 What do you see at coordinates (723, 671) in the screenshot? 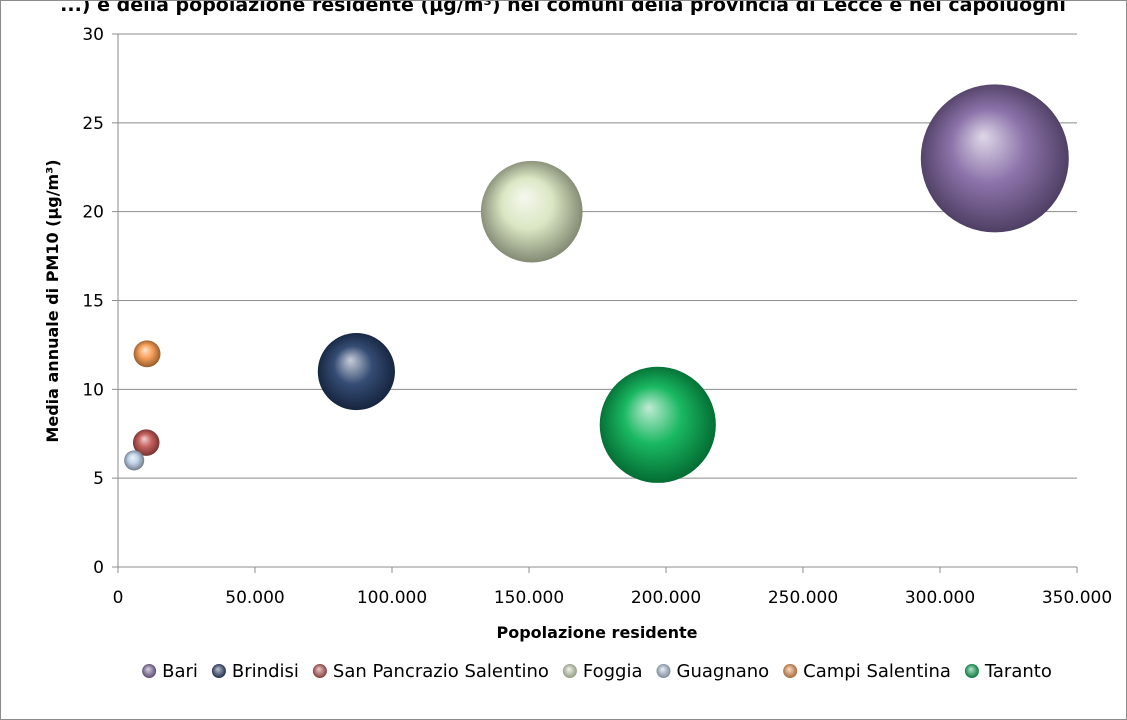
I see `legend-label: Guagnano` at bounding box center [723, 671].